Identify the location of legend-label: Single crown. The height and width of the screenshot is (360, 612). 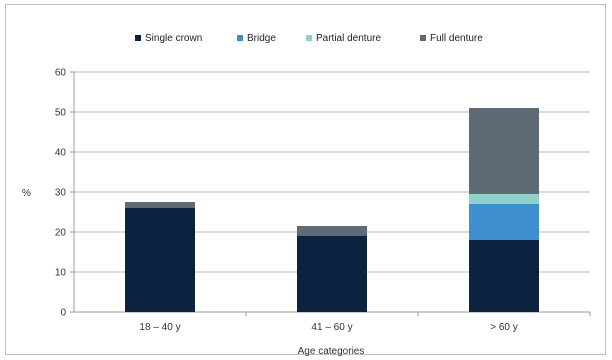
(173, 38).